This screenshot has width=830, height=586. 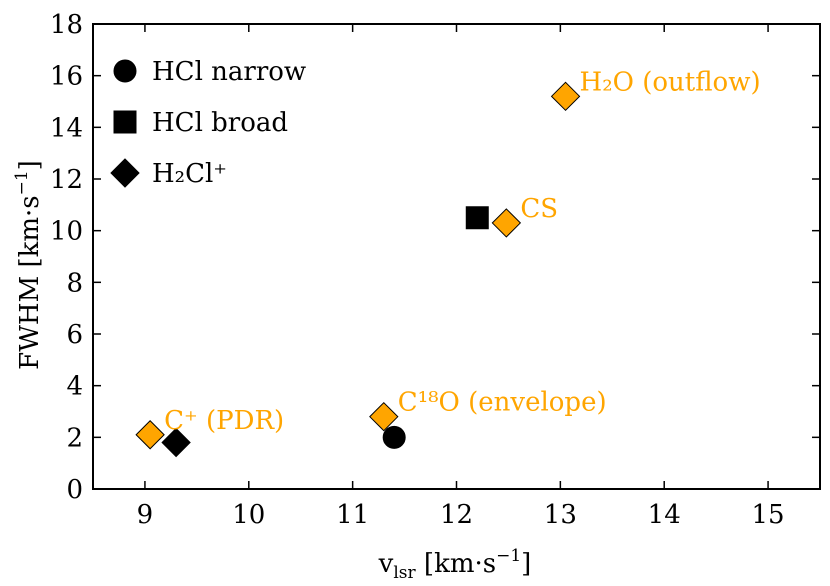 I want to click on y-tick-label: 10, so click(x=66, y=232).